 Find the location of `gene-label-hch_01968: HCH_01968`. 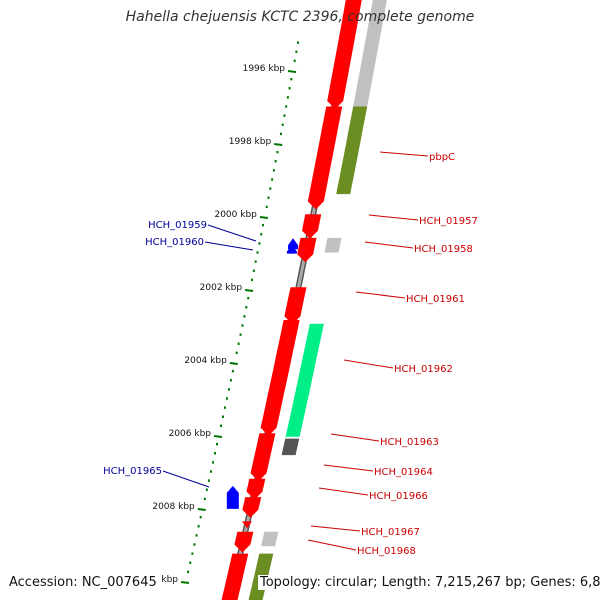

gene-label-hch_01968: HCH_01968 is located at coordinates (386, 551).